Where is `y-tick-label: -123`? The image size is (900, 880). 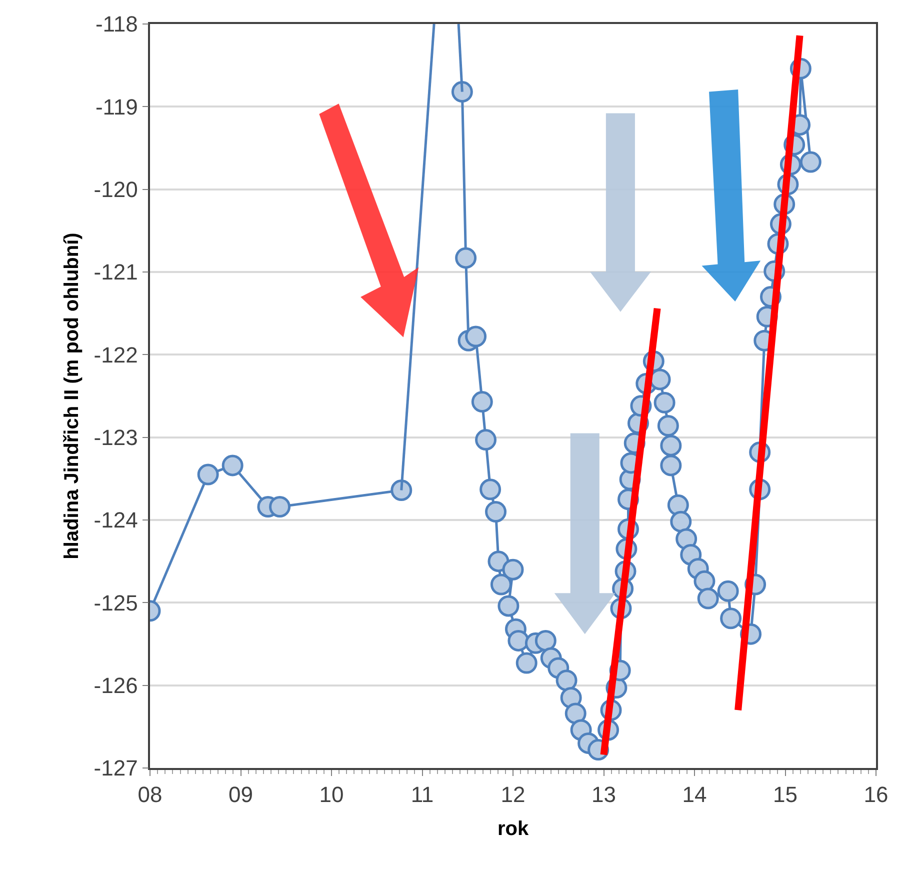
y-tick-label: -123 is located at coordinates (116, 437).